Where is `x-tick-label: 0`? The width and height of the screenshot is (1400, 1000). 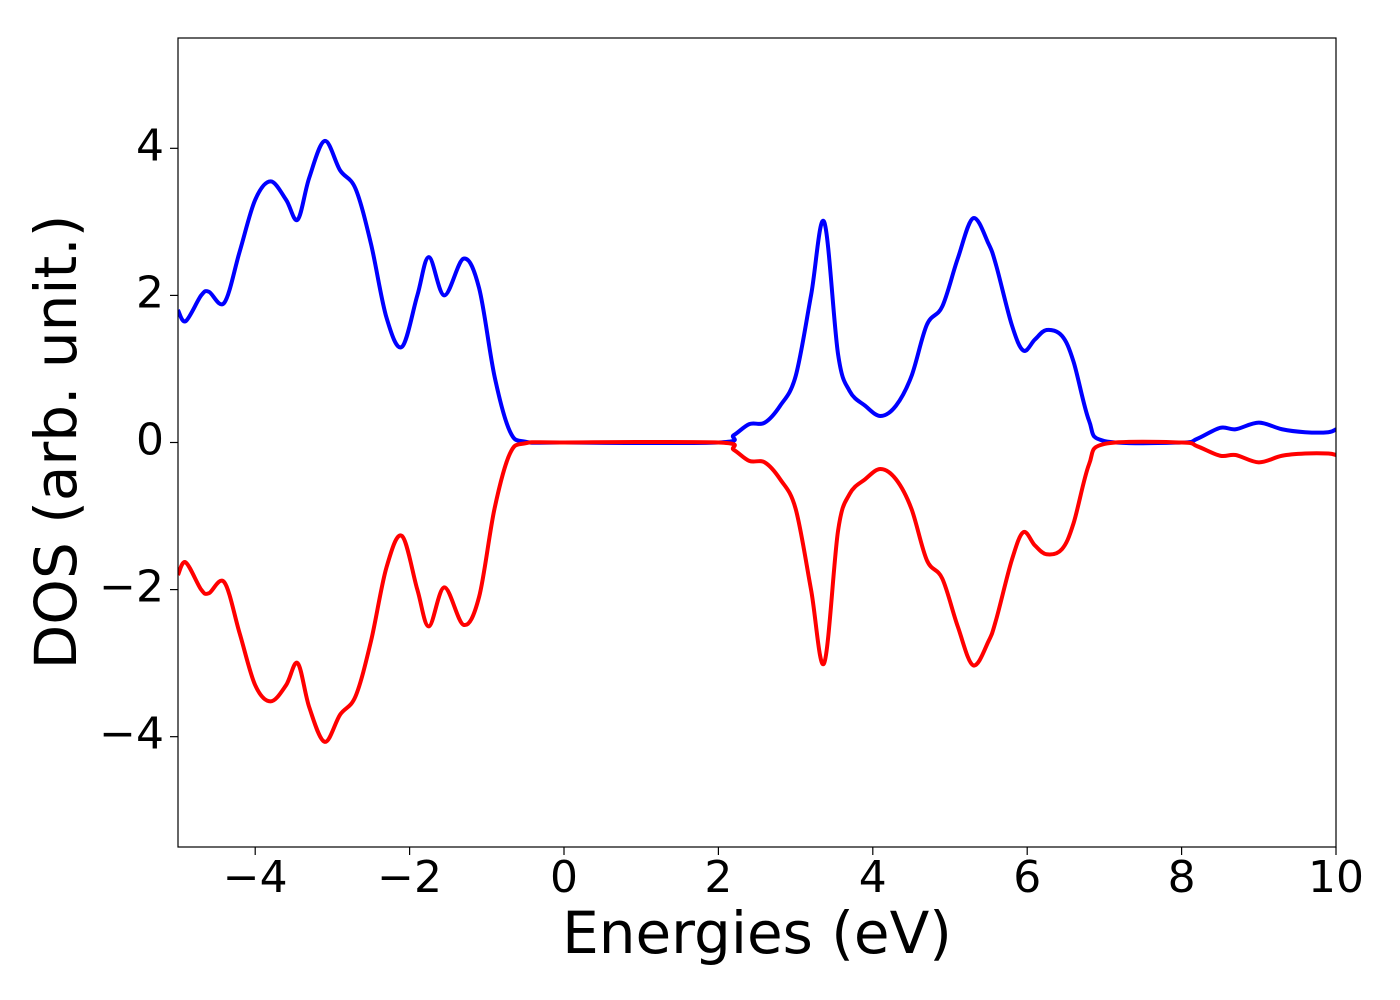
x-tick-label: 0 is located at coordinates (564, 877).